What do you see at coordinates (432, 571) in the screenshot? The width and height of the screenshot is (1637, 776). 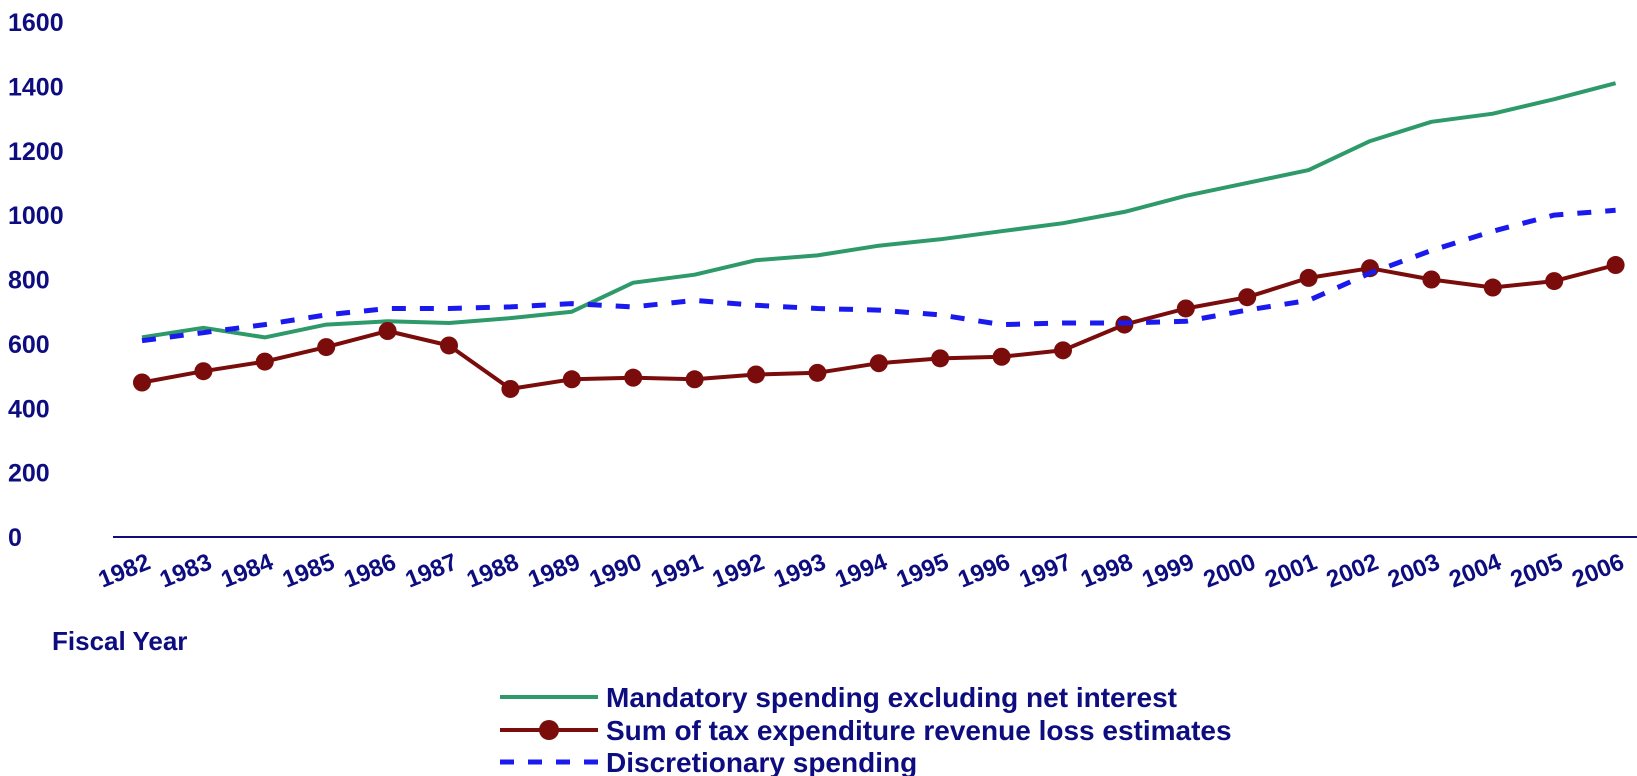 I see `x-tick-label: 1987` at bounding box center [432, 571].